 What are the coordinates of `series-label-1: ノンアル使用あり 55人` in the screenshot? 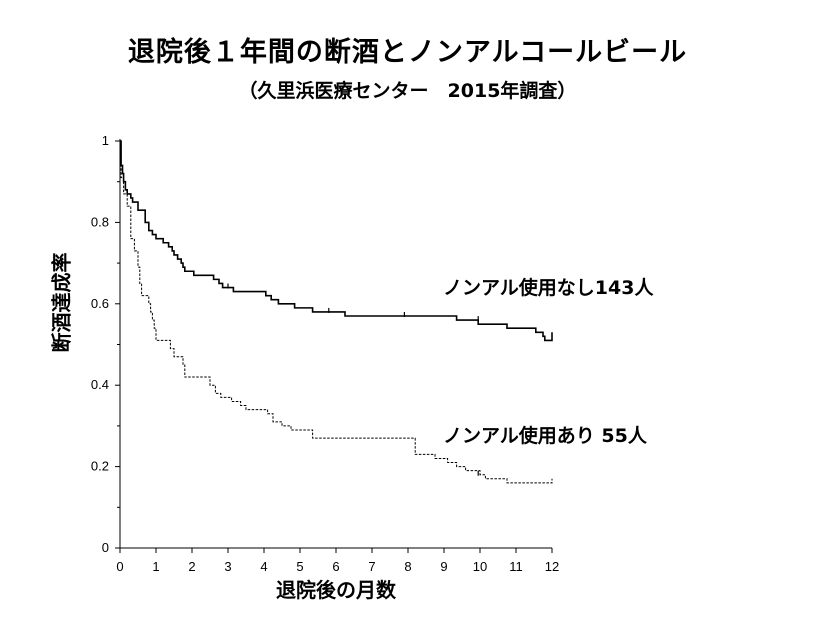 It's located at (545, 436).